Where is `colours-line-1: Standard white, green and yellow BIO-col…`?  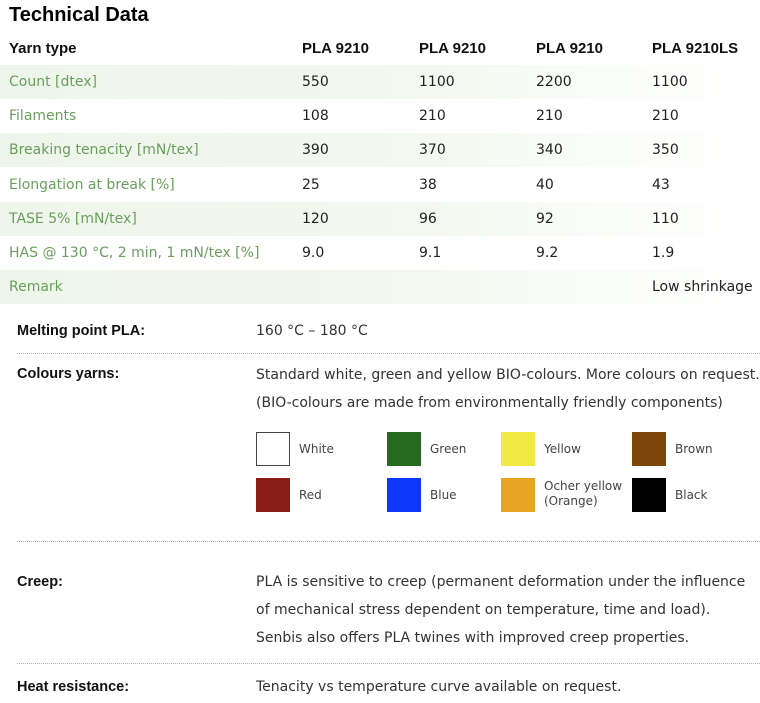
colours-line-1: Standard white, green and yellow BIO-col… is located at coordinates (508, 375).